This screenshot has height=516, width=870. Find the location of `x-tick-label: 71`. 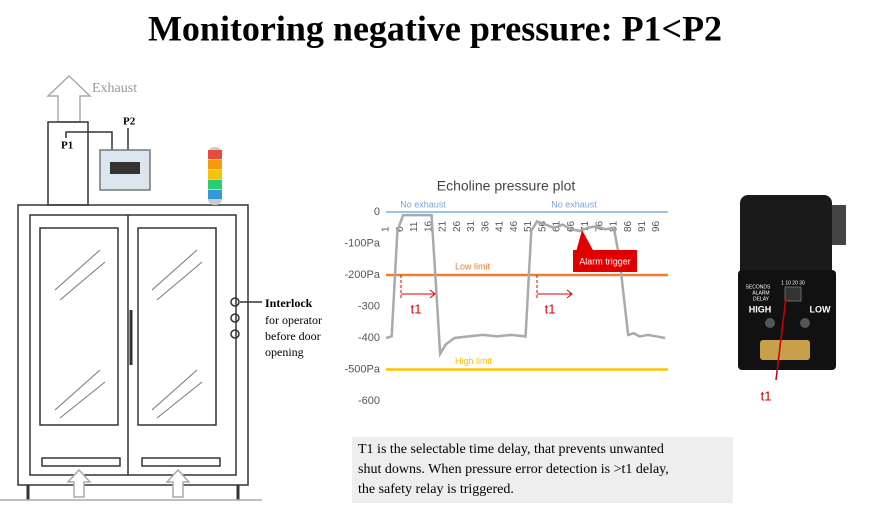

x-tick-label: 71 is located at coordinates (585, 226).